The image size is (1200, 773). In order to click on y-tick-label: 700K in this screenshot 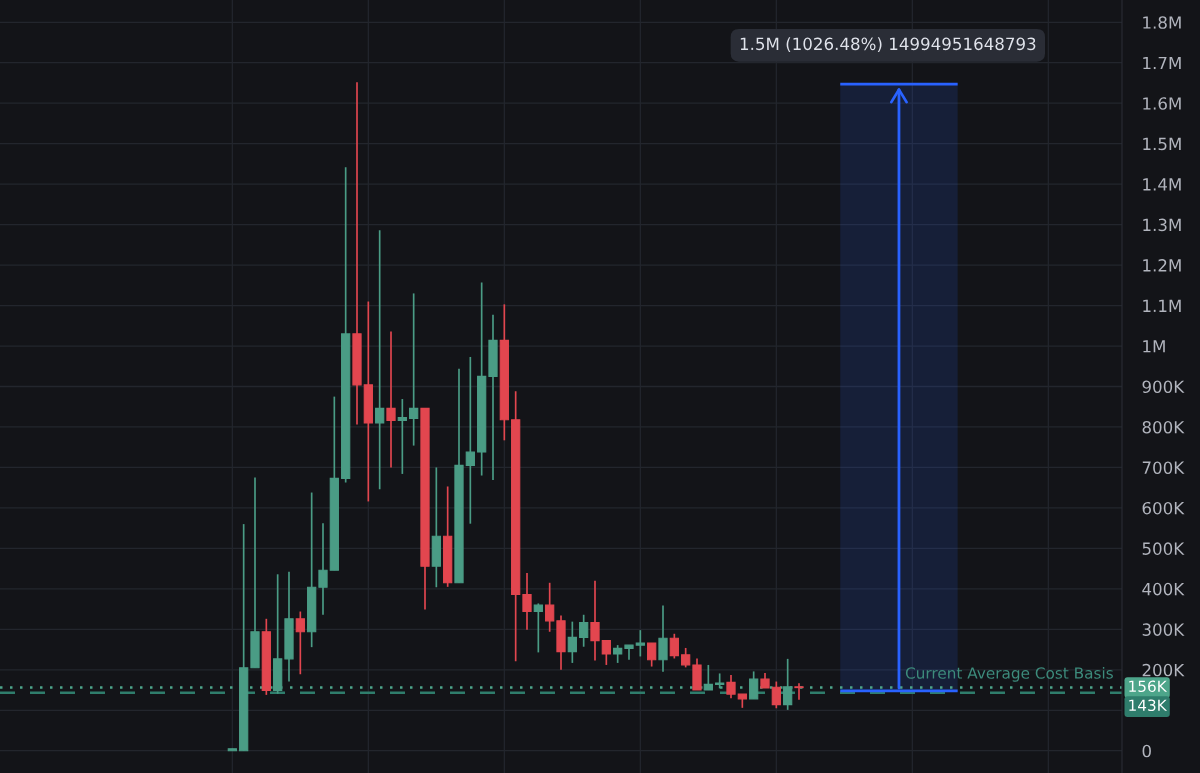, I will do `click(1163, 468)`.